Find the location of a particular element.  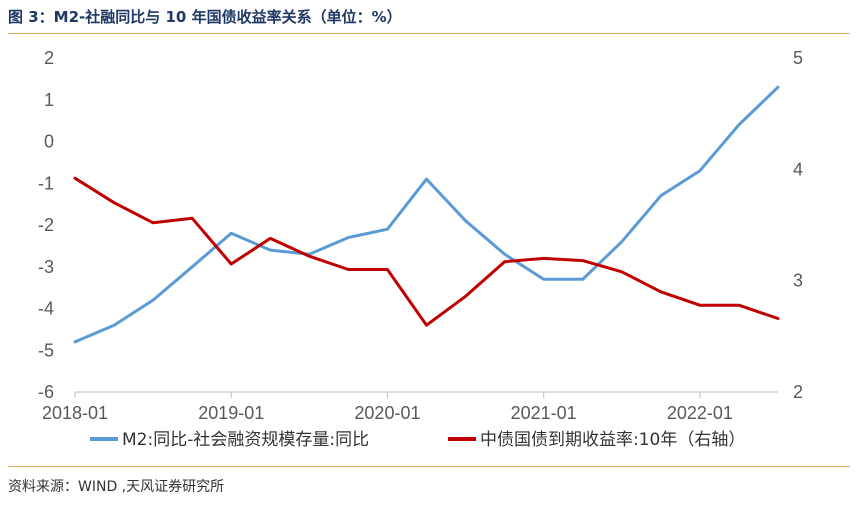

footer-divider is located at coordinates (429, 466).